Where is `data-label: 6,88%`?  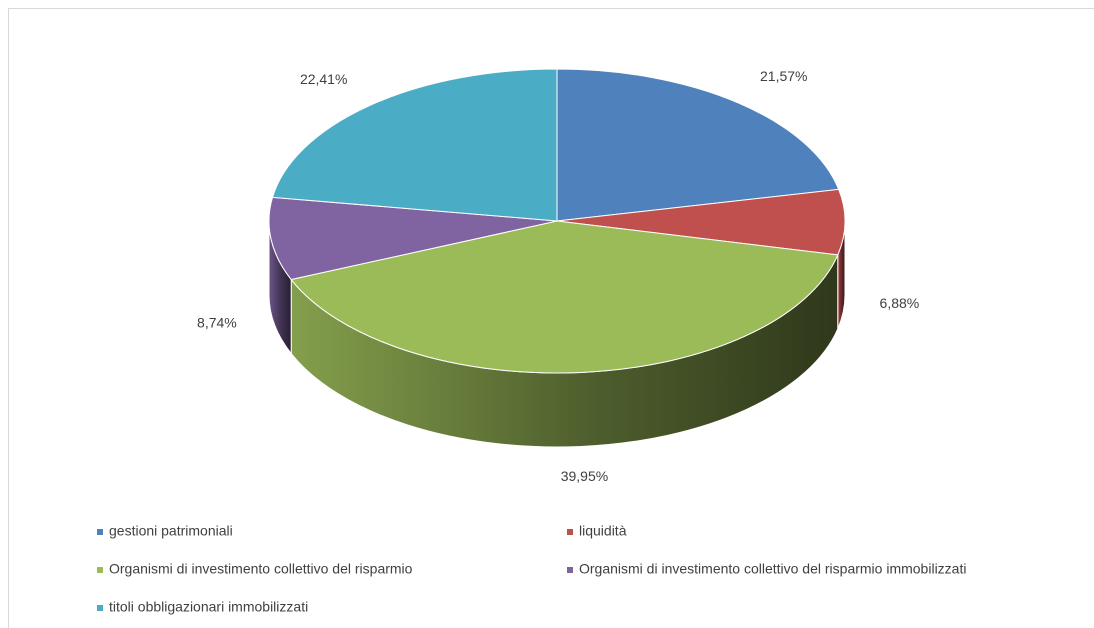
data-label: 6,88% is located at coordinates (900, 303).